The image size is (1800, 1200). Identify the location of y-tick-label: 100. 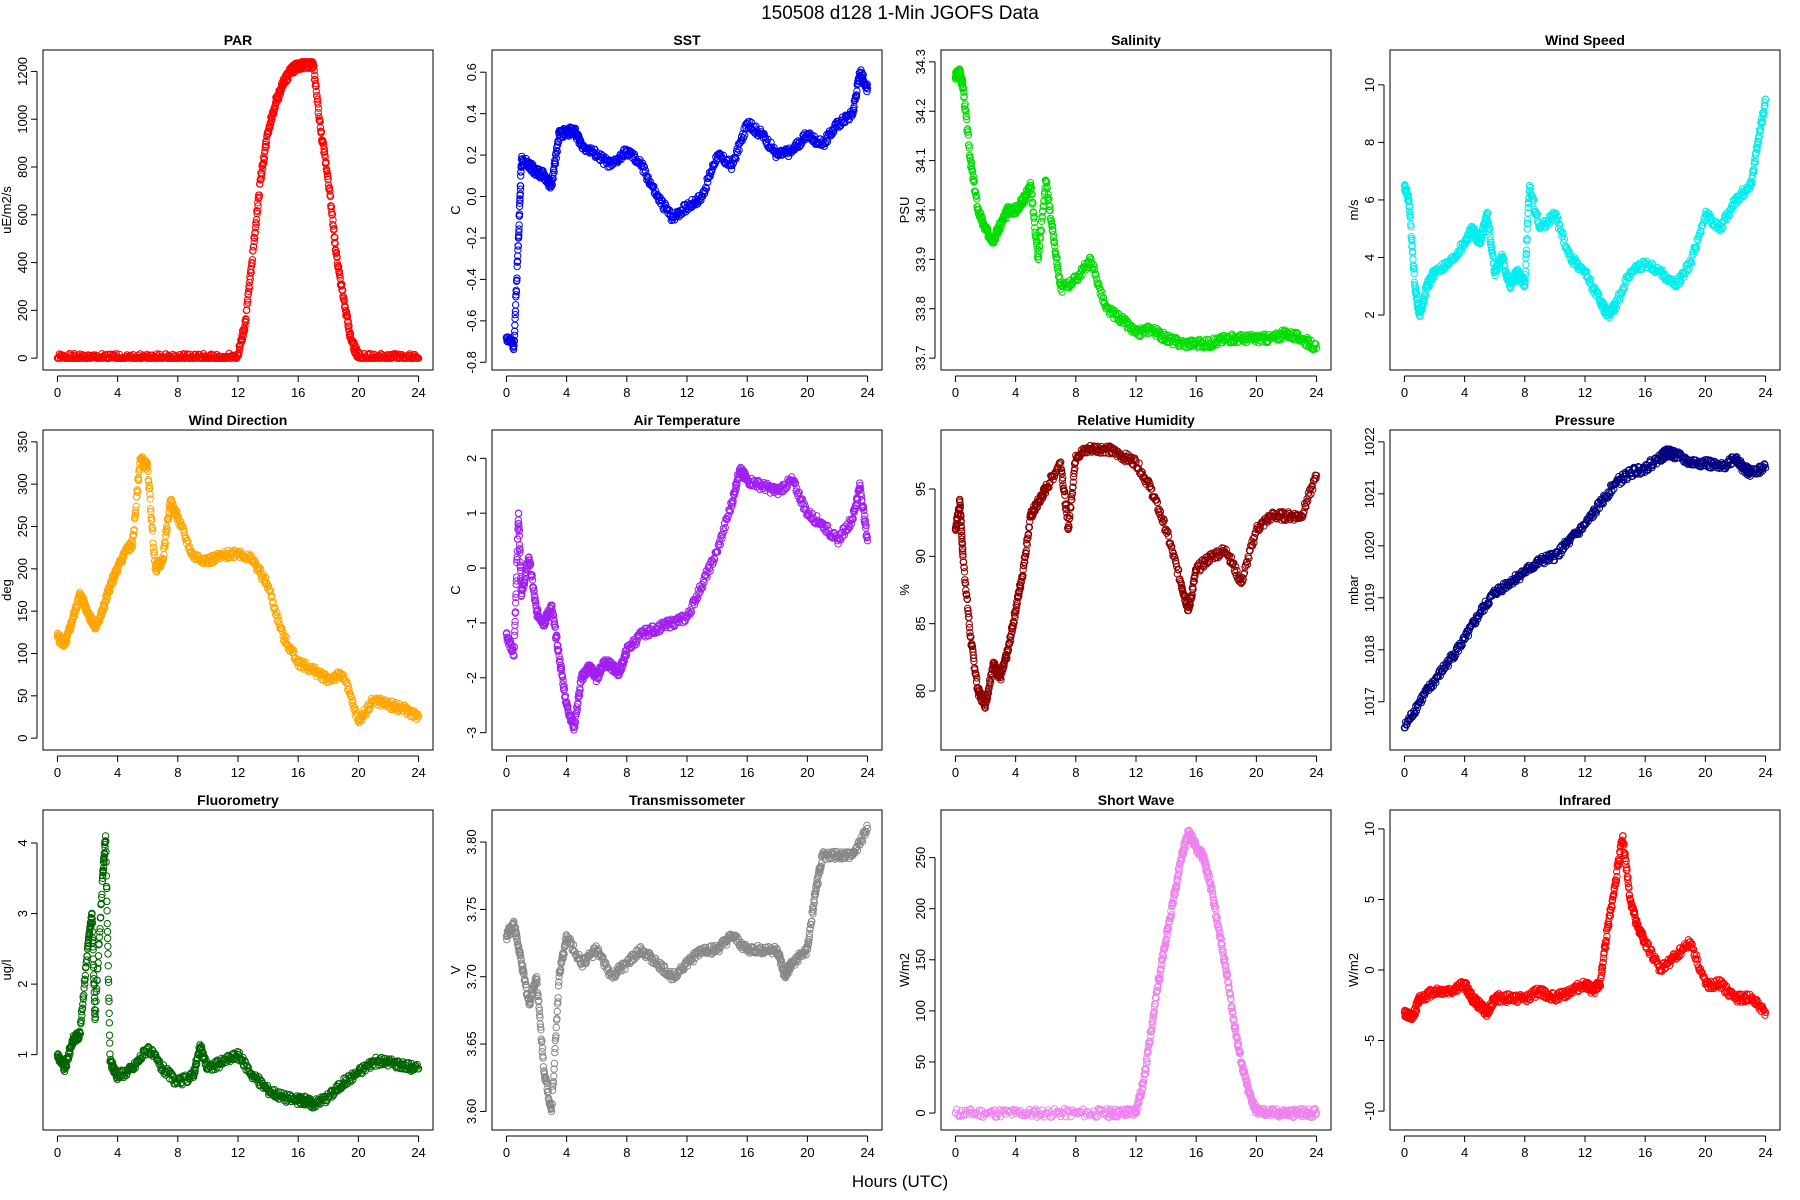
(22, 654).